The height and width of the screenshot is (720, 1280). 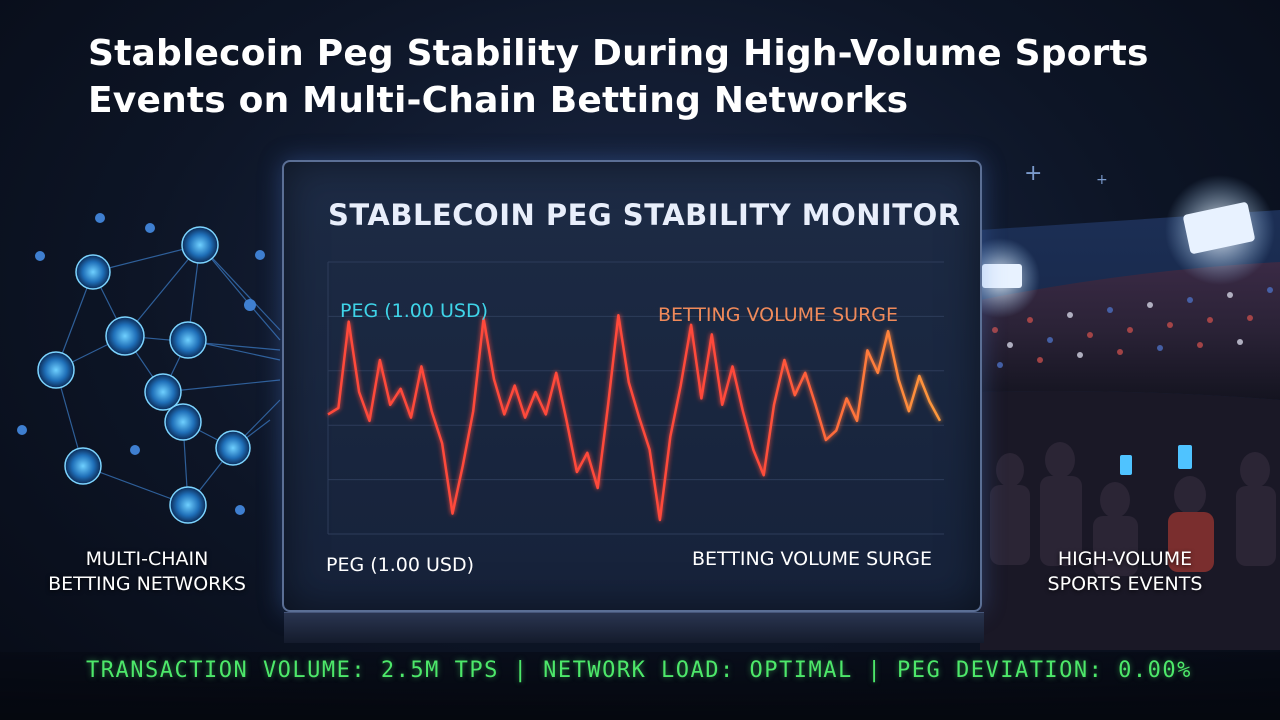 What do you see at coordinates (1133, 509) in the screenshot?
I see `crowd-silhouettes` at bounding box center [1133, 509].